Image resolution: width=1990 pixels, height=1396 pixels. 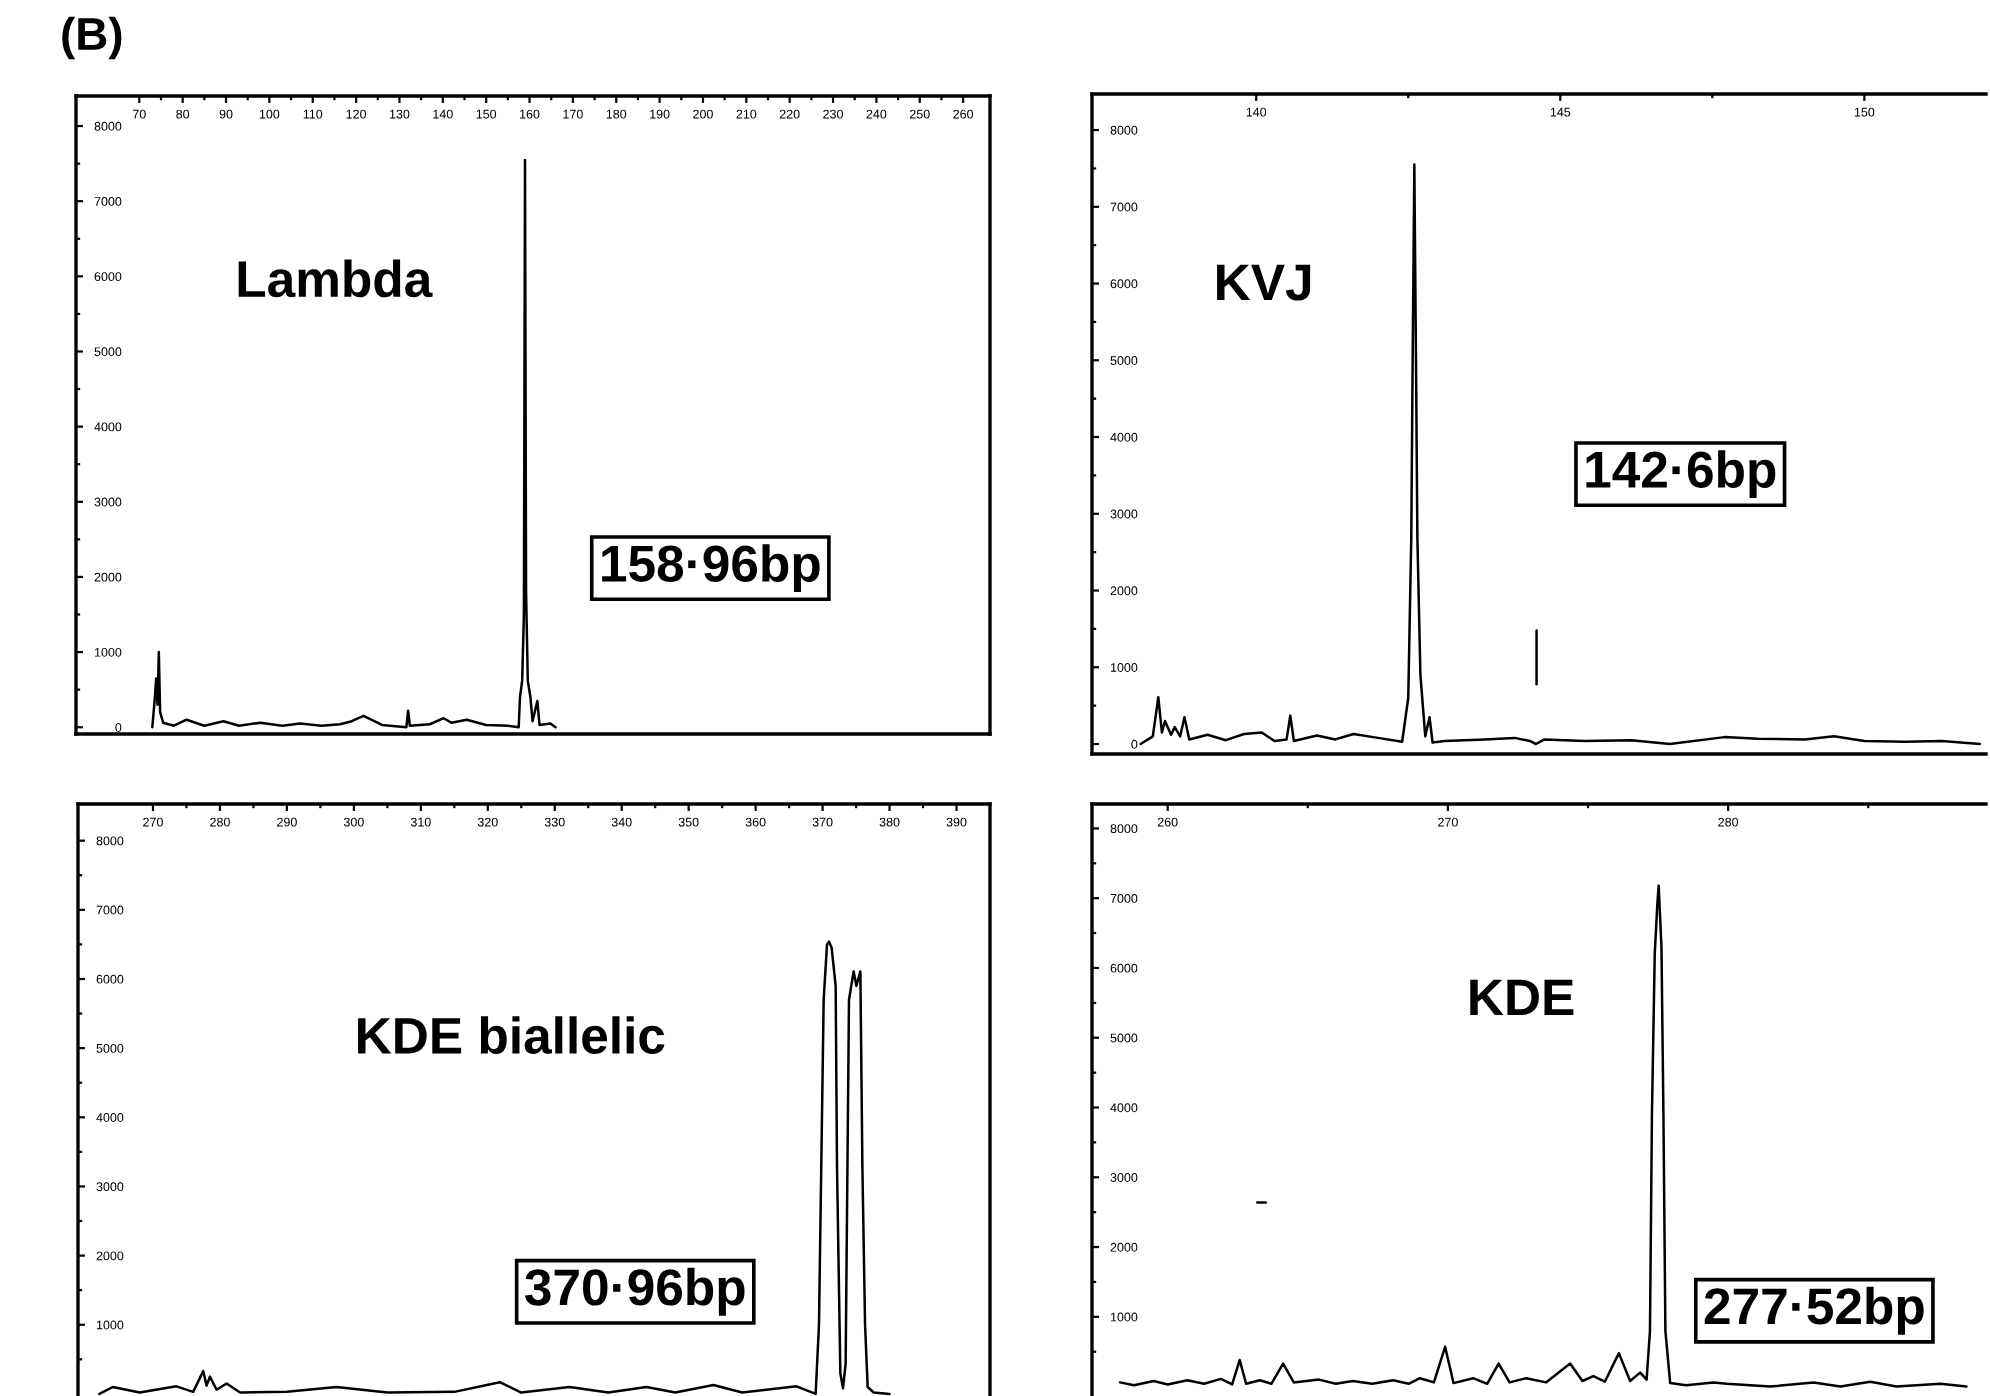 What do you see at coordinates (1264, 282) in the screenshot?
I see `annotation: KVJ` at bounding box center [1264, 282].